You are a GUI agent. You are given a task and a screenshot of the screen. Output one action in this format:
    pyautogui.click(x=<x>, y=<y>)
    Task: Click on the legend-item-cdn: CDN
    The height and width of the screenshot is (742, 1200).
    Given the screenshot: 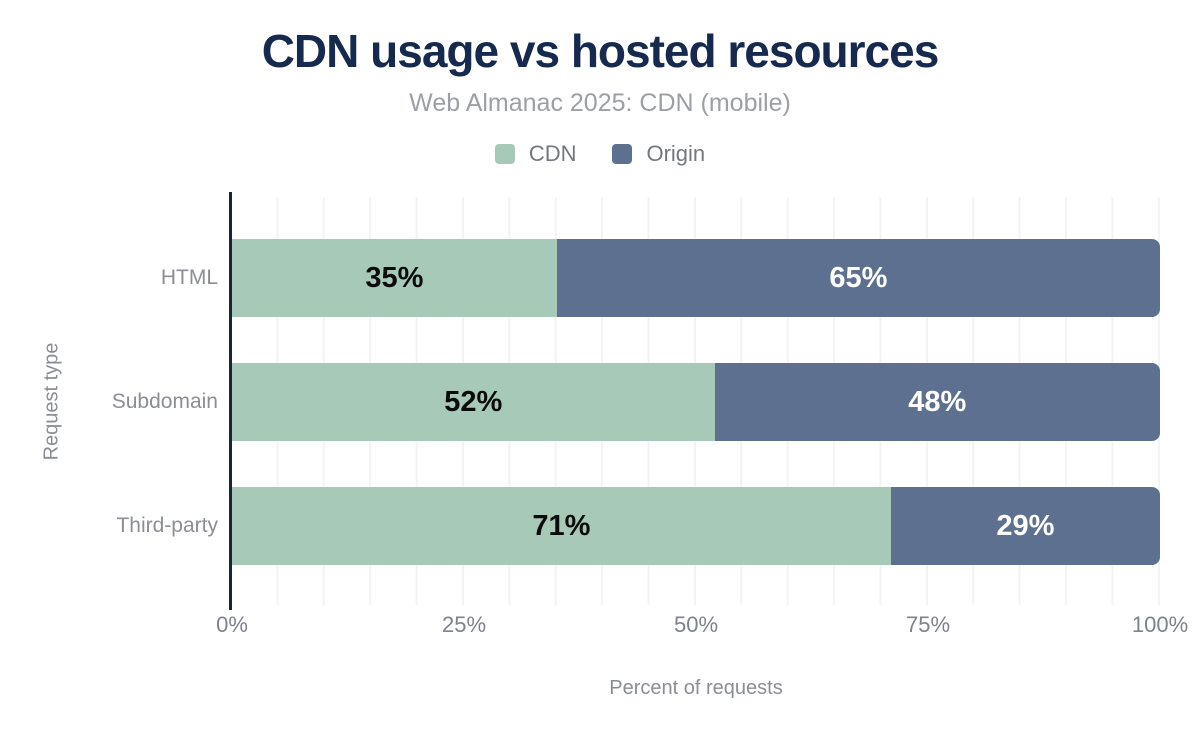 What is the action you would take?
    pyautogui.click(x=535, y=154)
    